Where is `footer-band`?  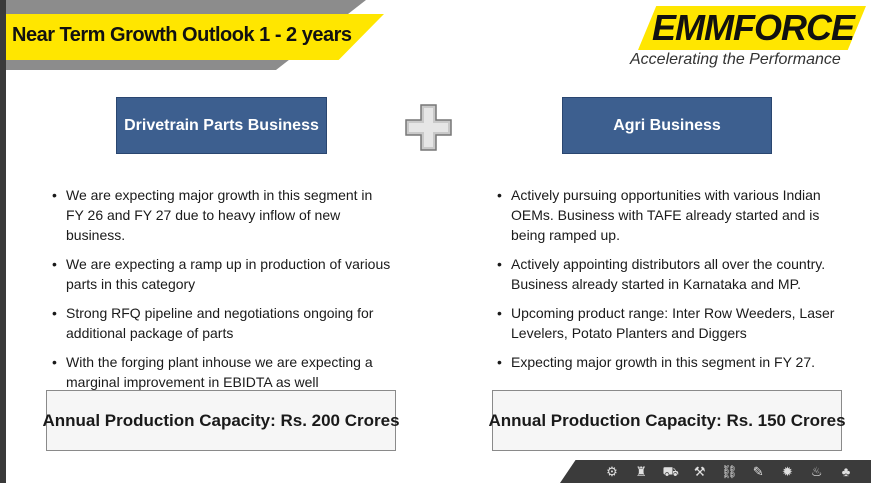 footer-band is located at coordinates (715, 471).